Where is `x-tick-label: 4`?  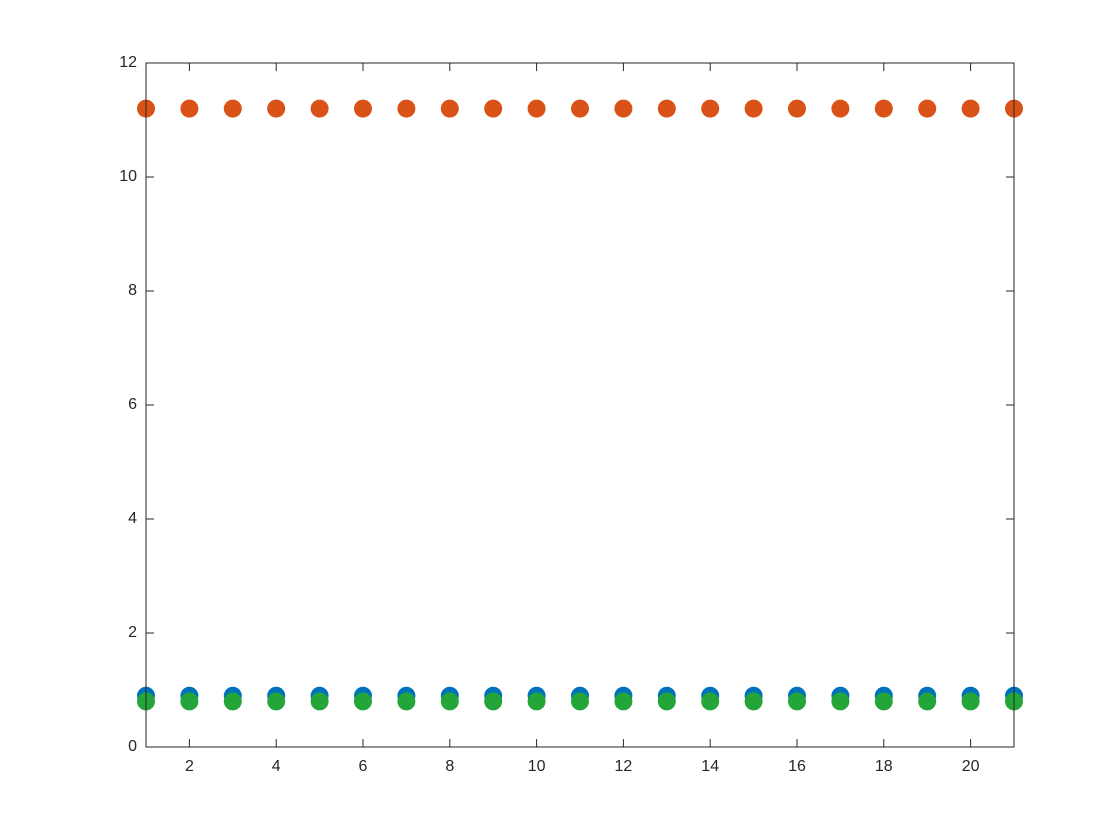 x-tick-label: 4 is located at coordinates (276, 766).